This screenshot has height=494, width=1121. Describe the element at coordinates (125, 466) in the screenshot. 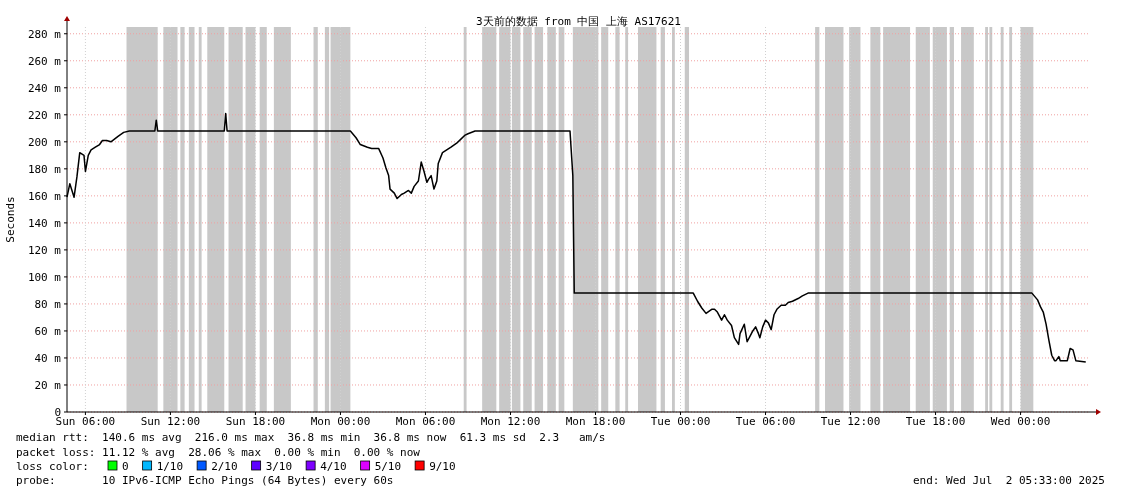

I see `text: 0` at that location.